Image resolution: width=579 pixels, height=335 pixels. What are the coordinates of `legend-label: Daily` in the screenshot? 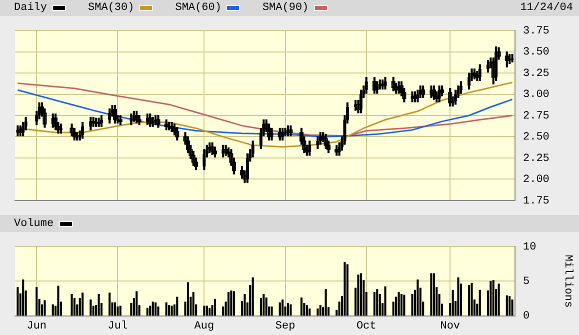 It's located at (31, 8).